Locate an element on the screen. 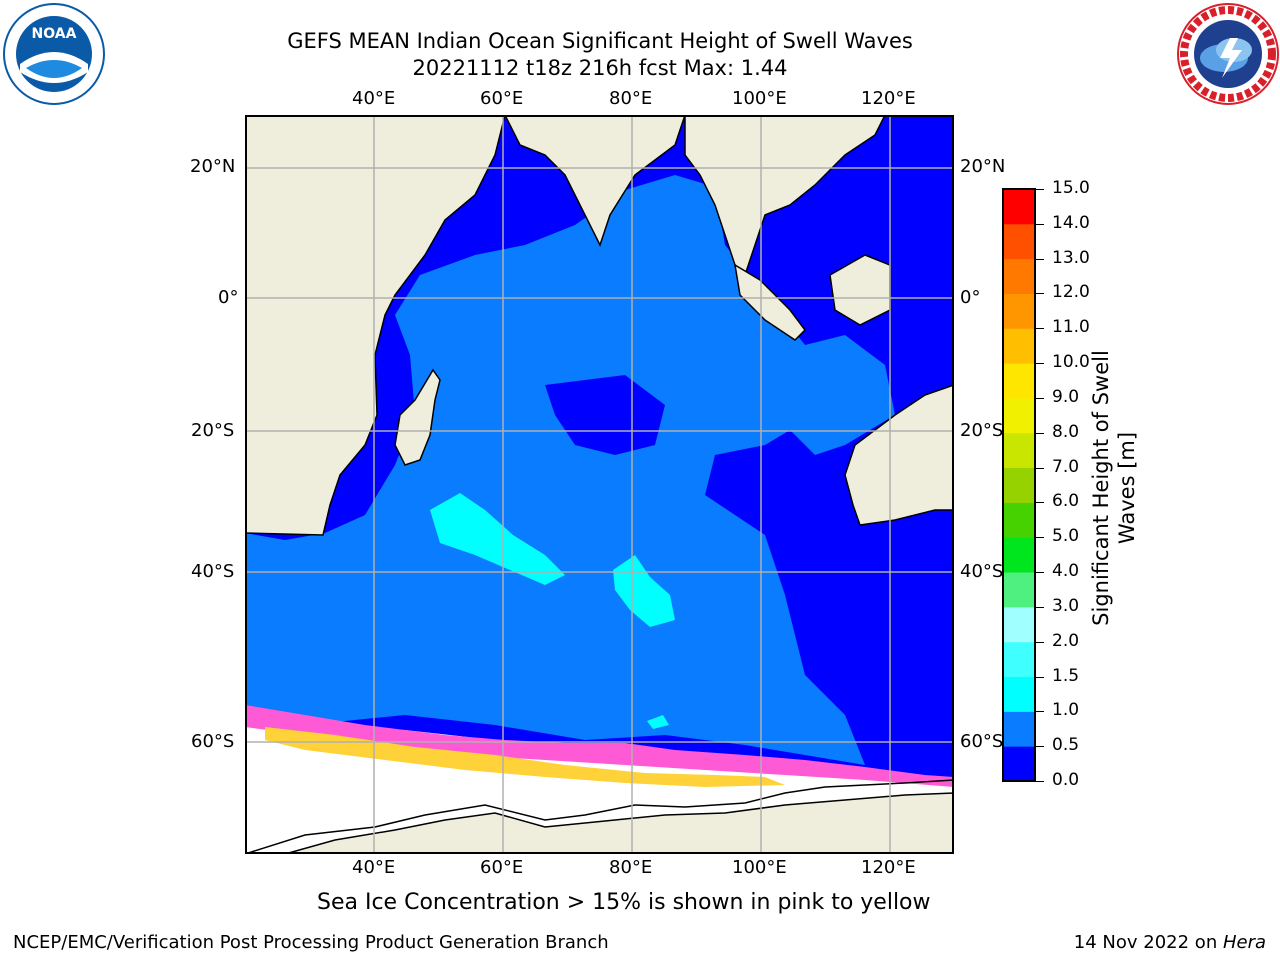  antarctic-coastline is located at coordinates (599, 816).